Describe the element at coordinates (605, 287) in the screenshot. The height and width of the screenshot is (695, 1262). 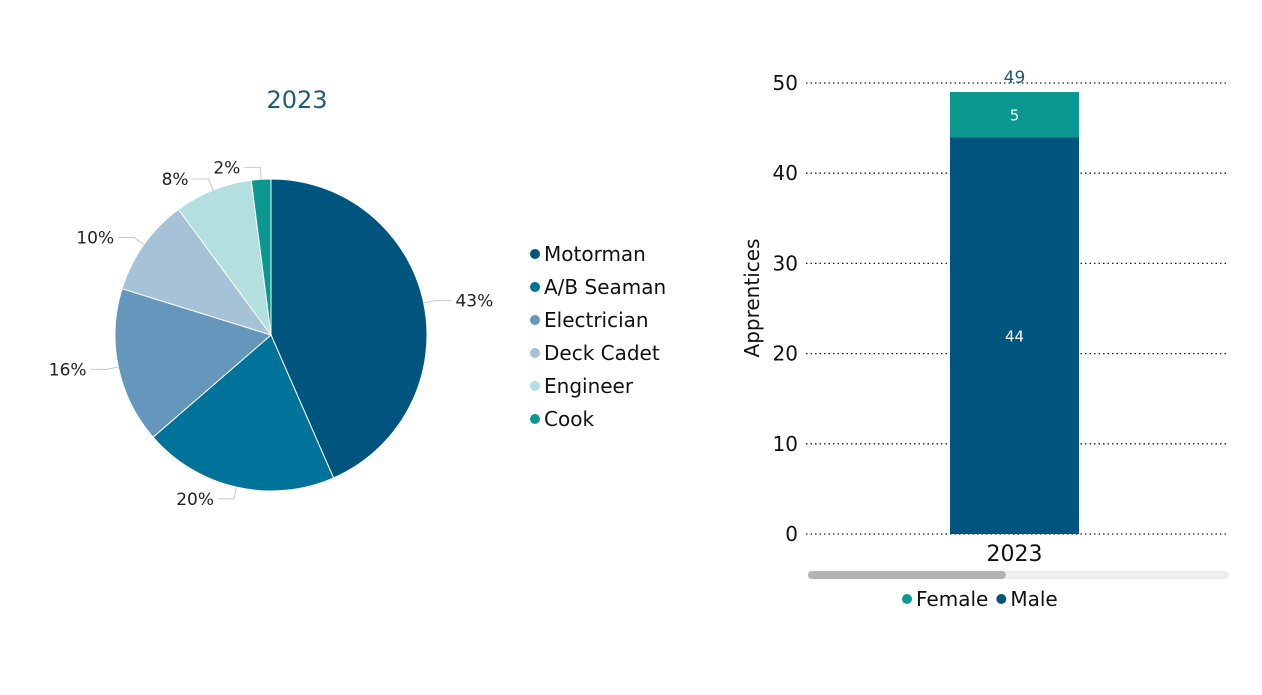
I see `legend-label: A/B Seaman` at that location.